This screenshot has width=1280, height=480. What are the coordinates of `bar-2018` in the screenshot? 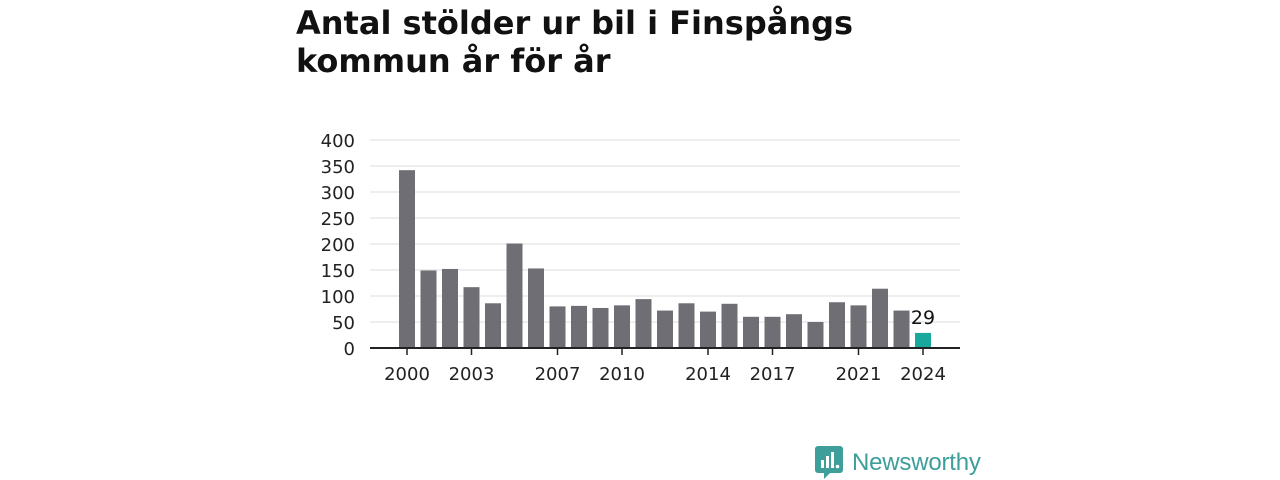 It's located at (794, 331).